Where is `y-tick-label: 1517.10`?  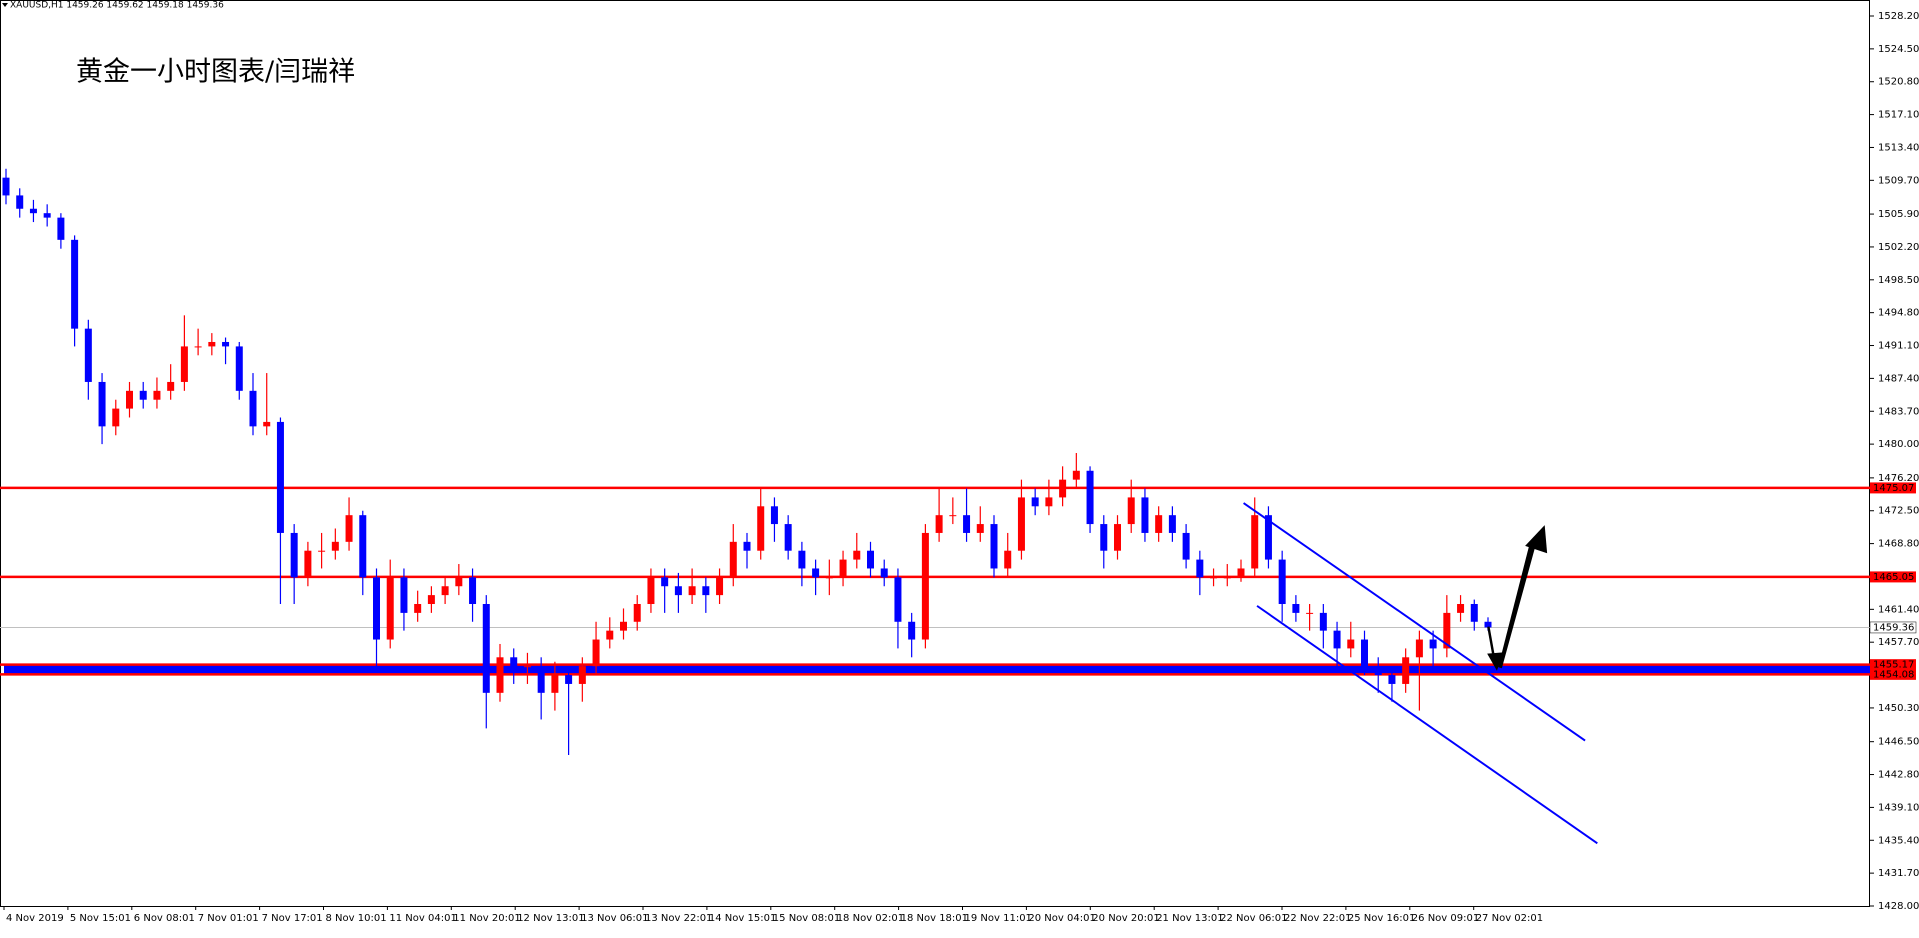
y-tick-label: 1517.10 is located at coordinates (1898, 115).